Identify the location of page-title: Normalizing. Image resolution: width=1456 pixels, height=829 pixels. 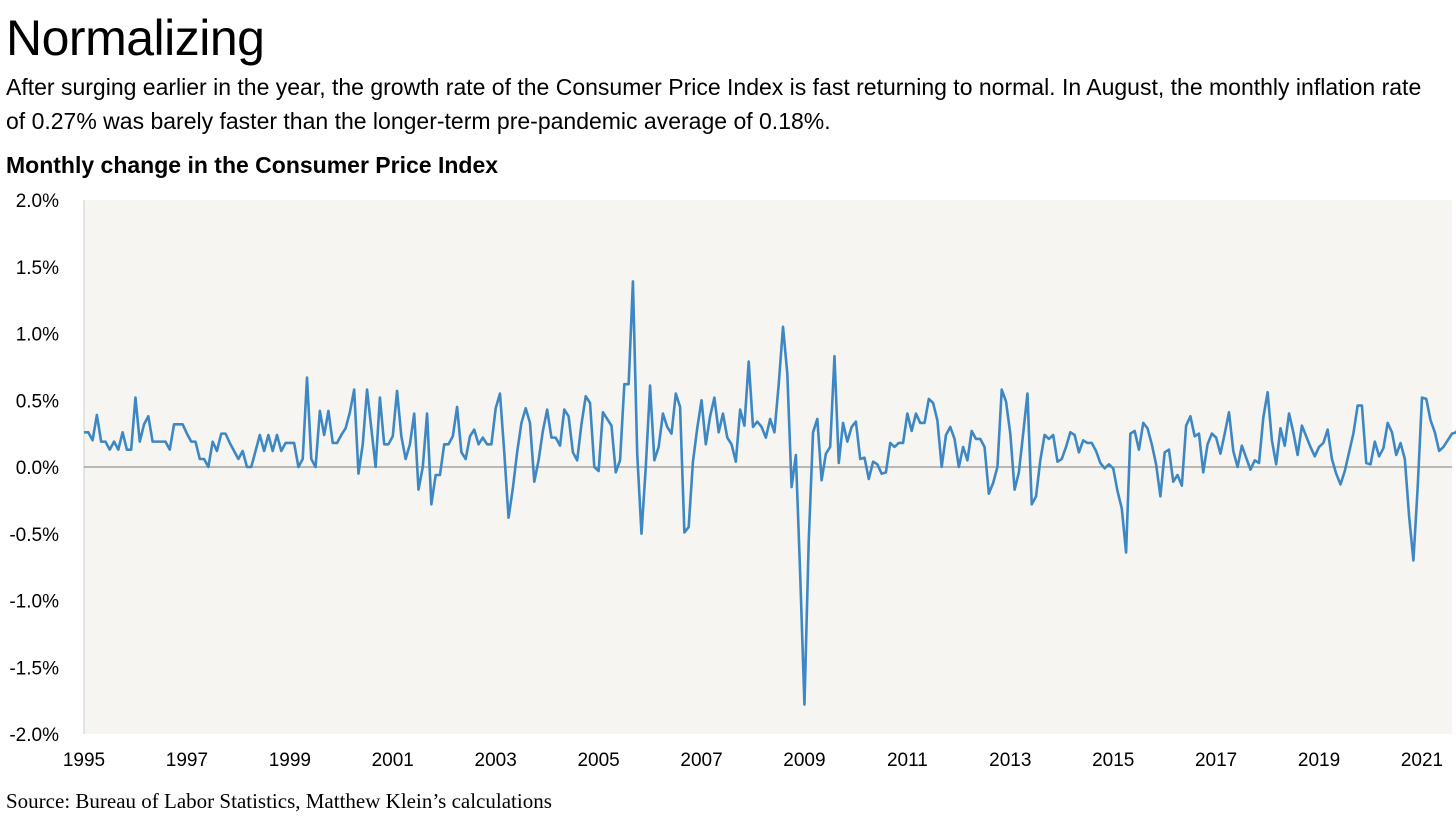
(135, 38).